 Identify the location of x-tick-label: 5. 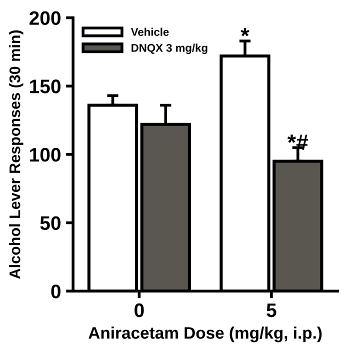
(271, 311).